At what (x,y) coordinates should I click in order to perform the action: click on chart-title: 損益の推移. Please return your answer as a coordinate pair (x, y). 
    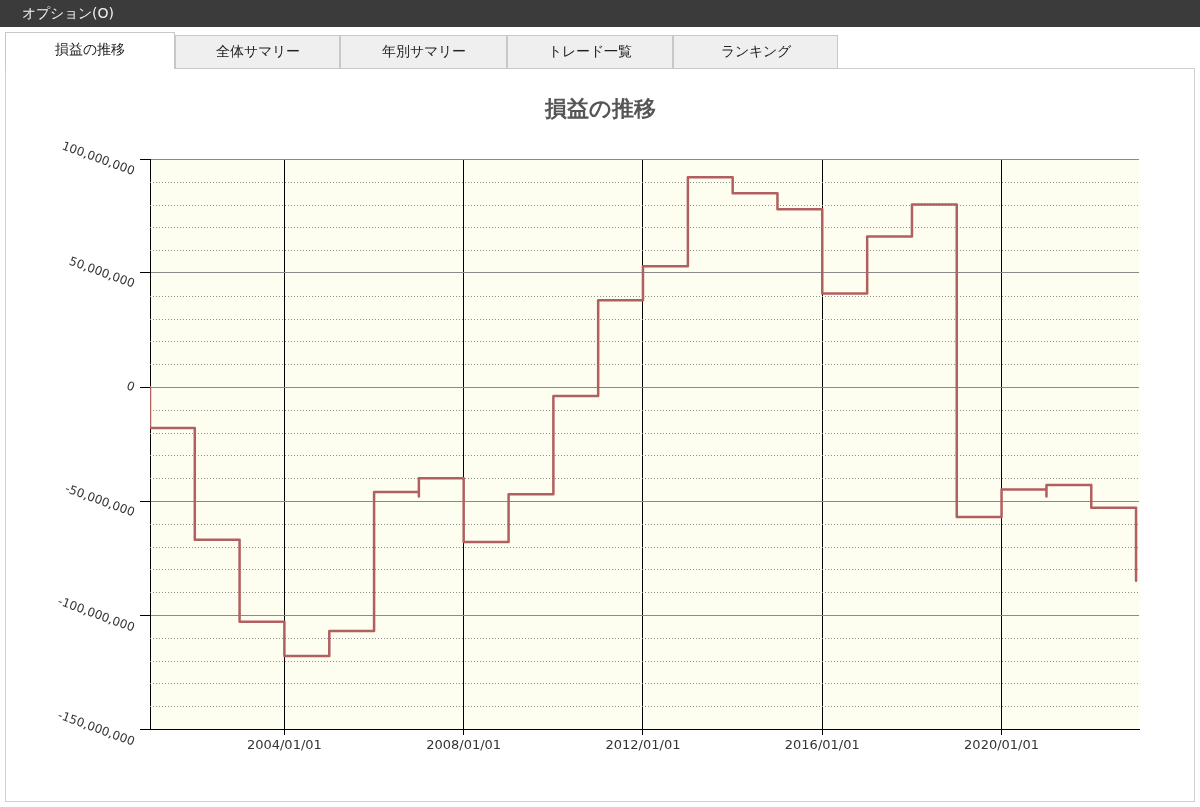
    Looking at the image, I should click on (599, 108).